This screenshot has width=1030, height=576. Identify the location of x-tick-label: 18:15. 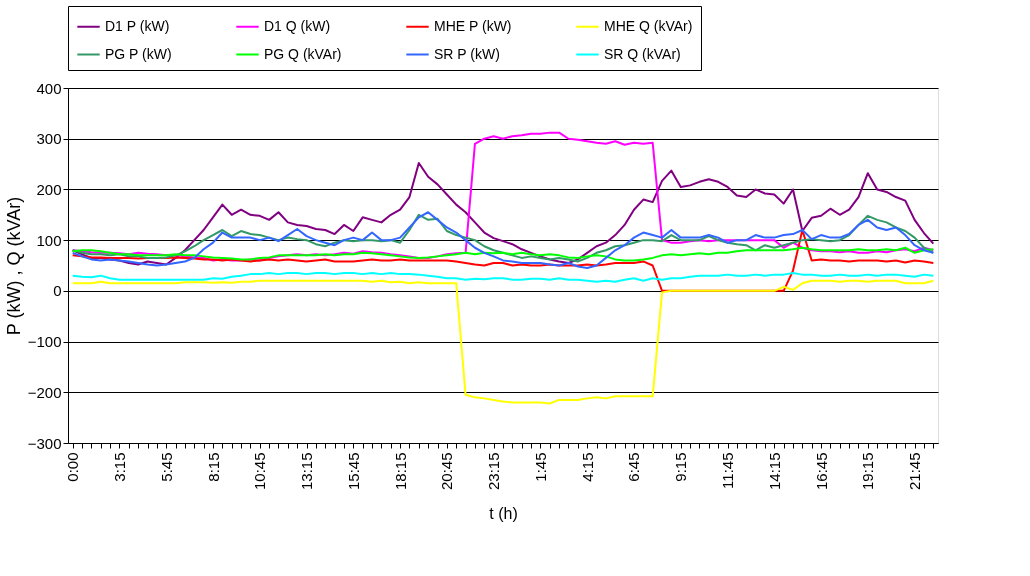
(400, 471).